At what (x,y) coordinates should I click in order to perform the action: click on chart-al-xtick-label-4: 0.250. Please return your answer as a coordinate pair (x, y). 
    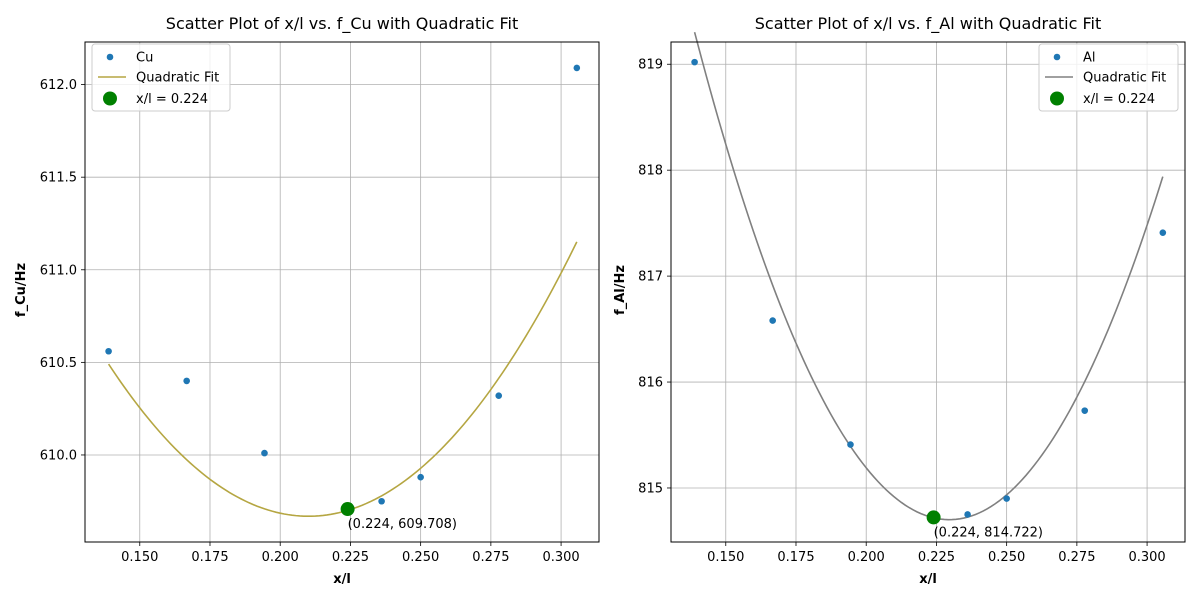
    Looking at the image, I should click on (1006, 557).